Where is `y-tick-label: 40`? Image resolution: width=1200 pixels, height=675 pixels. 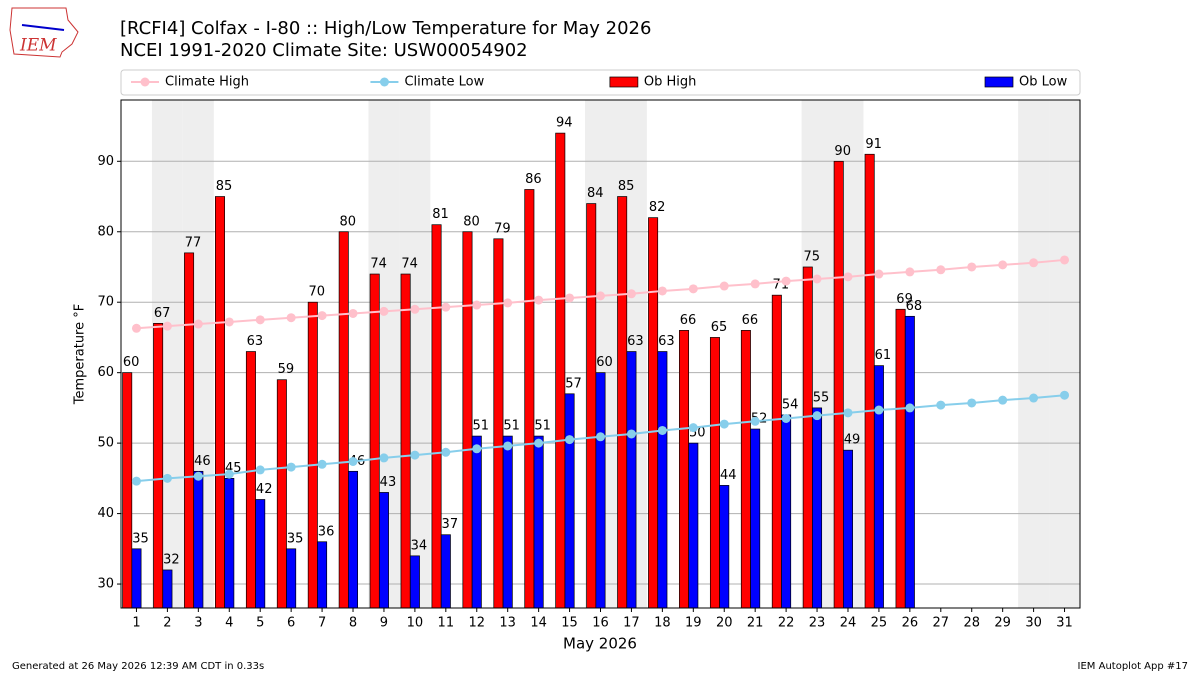
y-tick-label: 40 is located at coordinates (105, 513).